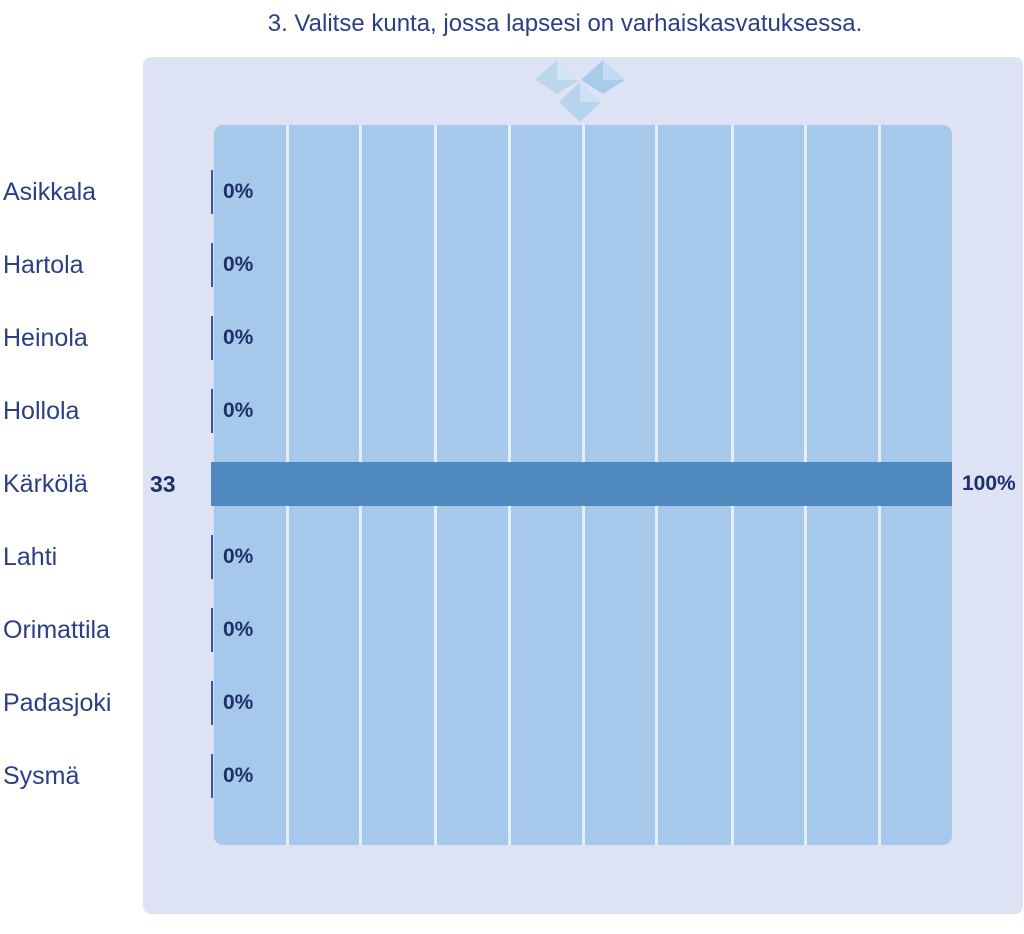  What do you see at coordinates (45, 338) in the screenshot?
I see `category-label: Heinola` at bounding box center [45, 338].